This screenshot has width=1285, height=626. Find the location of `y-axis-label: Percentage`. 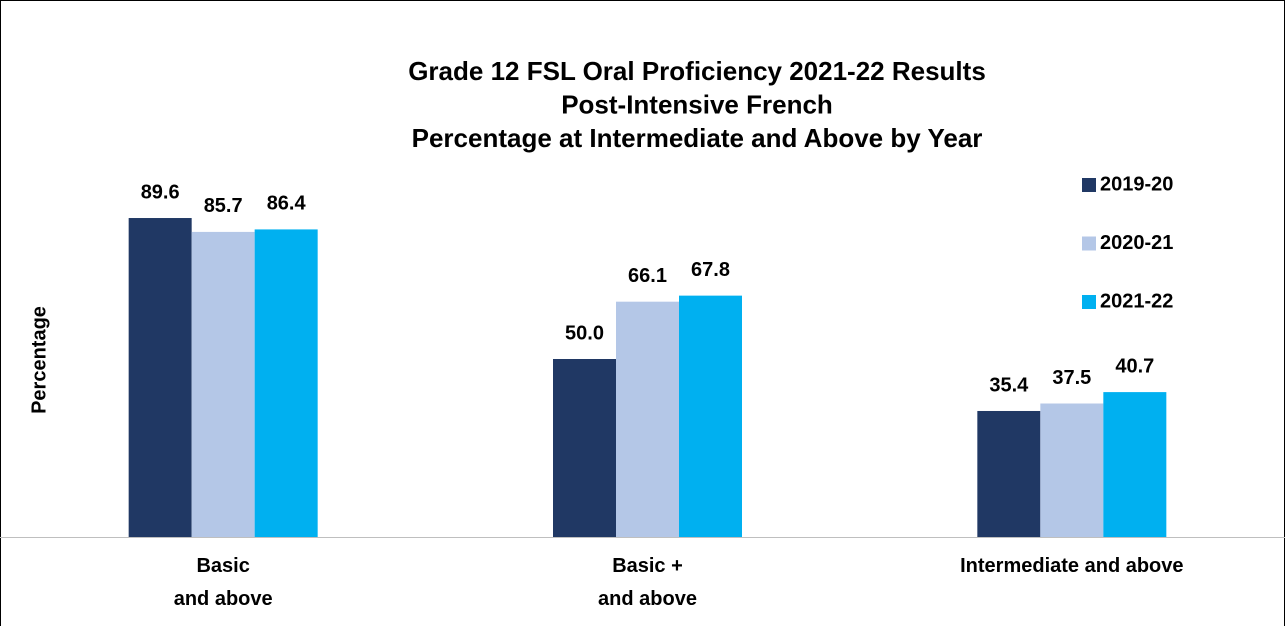

y-axis-label: Percentage is located at coordinates (39, 360).